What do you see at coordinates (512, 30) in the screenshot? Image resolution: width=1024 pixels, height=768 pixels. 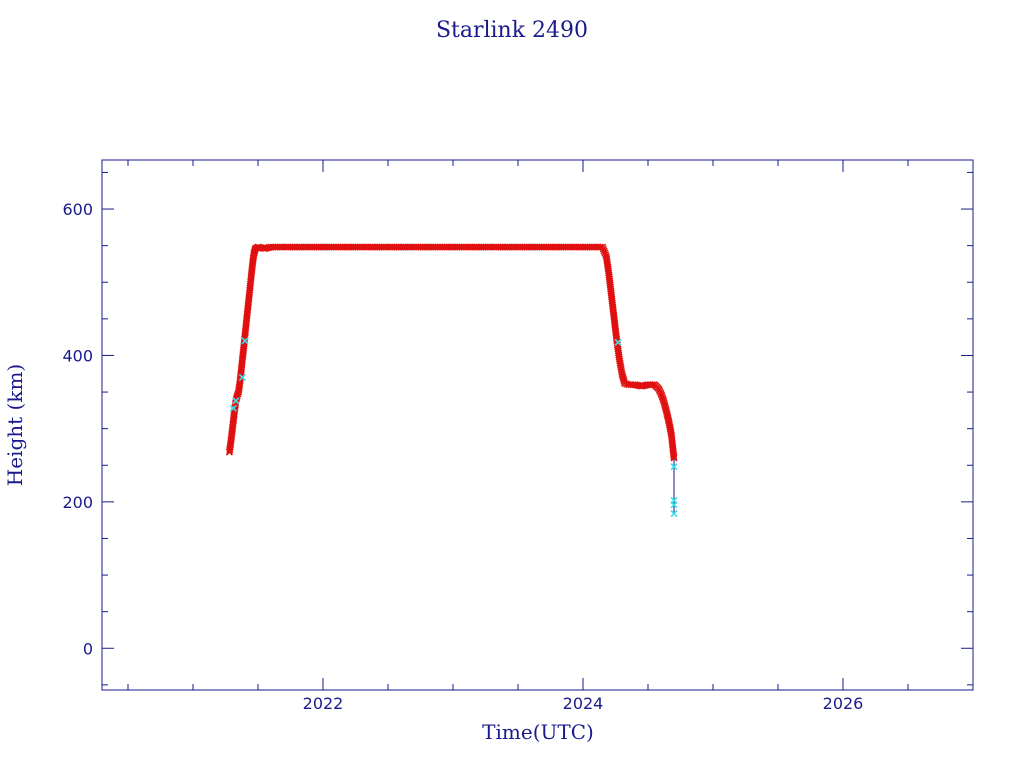 I see `chart-title: Starlink 2490` at bounding box center [512, 30].